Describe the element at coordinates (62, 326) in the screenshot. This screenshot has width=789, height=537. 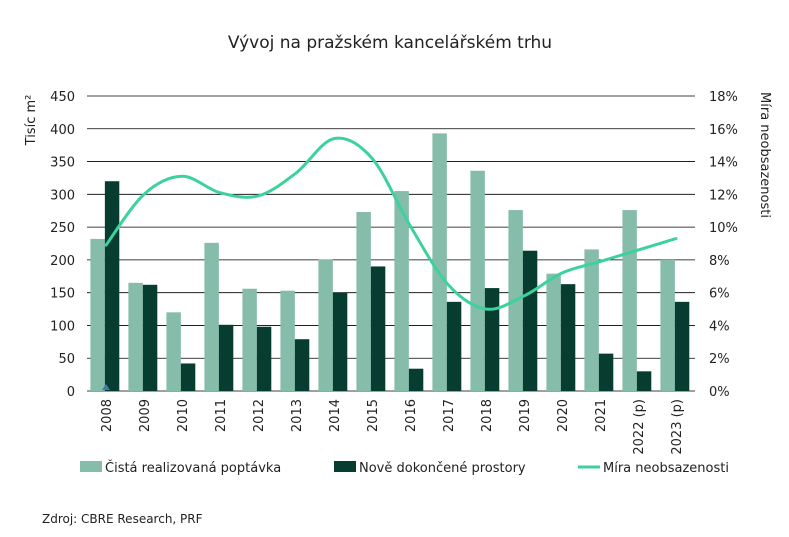
I see `y-left-tick-label: 100` at that location.